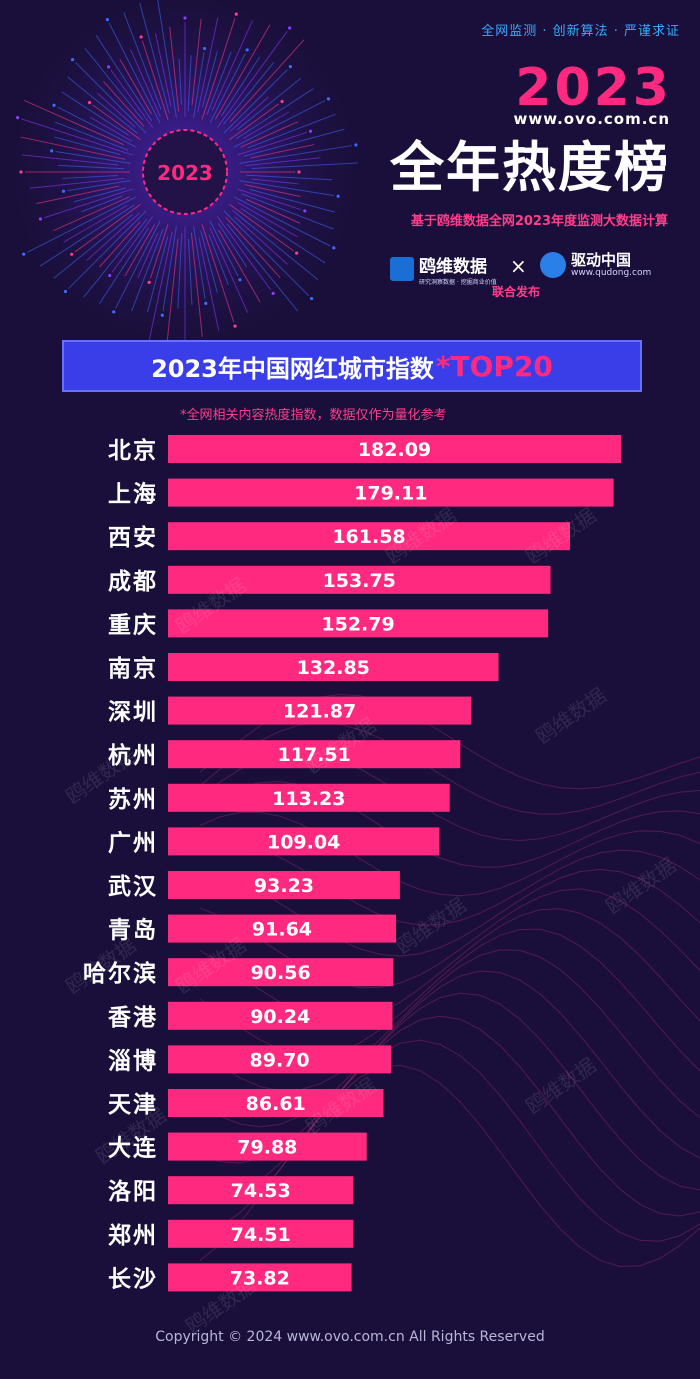 Image resolution: width=700 pixels, height=1379 pixels. I want to click on bar-value-label: 79.88, so click(267, 1148).